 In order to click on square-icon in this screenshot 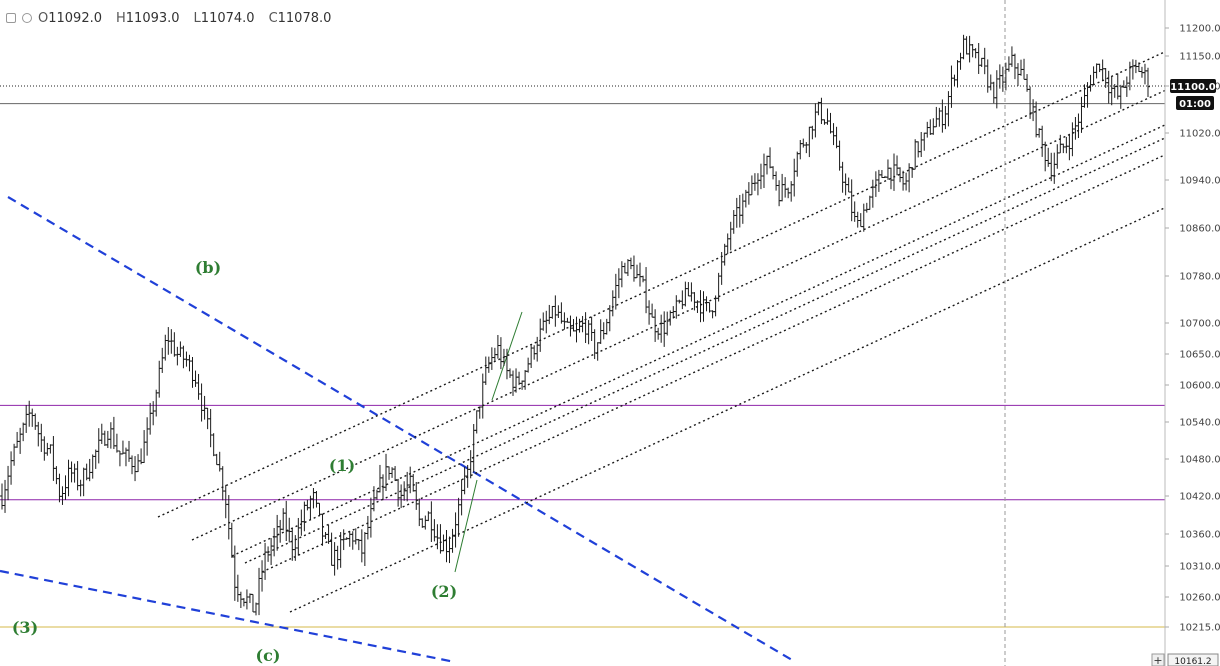, I will do `click(11, 18)`.